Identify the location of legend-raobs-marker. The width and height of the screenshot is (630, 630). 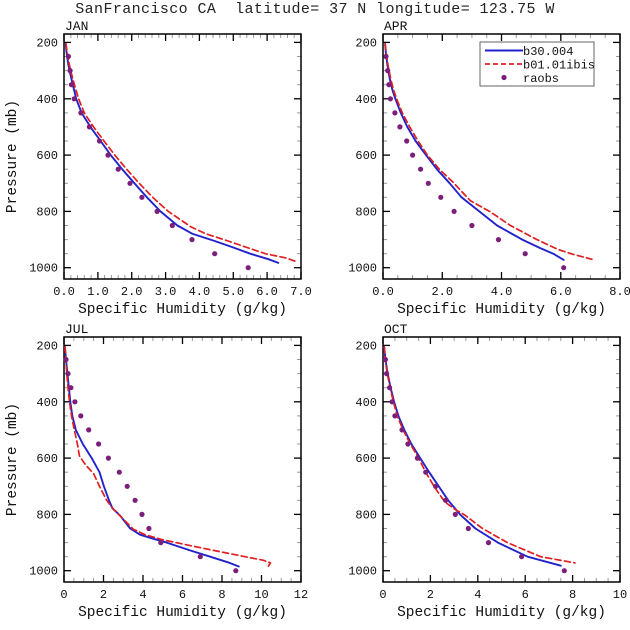
(504, 77).